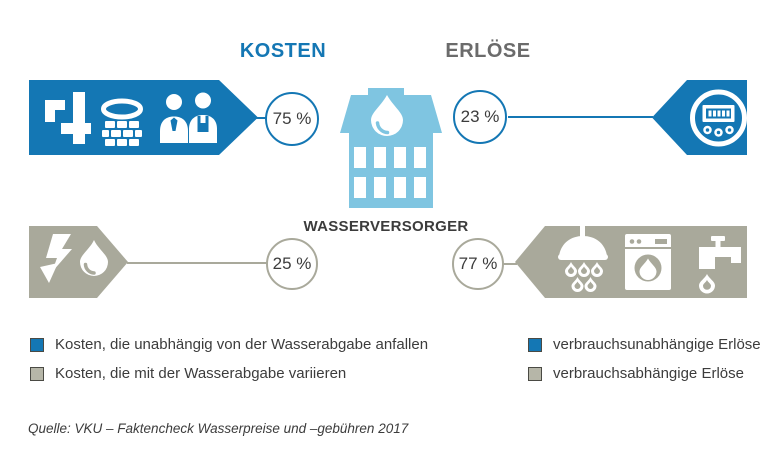 Image resolution: width=770 pixels, height=450 pixels. I want to click on washing-machine-icon, so click(648, 262).